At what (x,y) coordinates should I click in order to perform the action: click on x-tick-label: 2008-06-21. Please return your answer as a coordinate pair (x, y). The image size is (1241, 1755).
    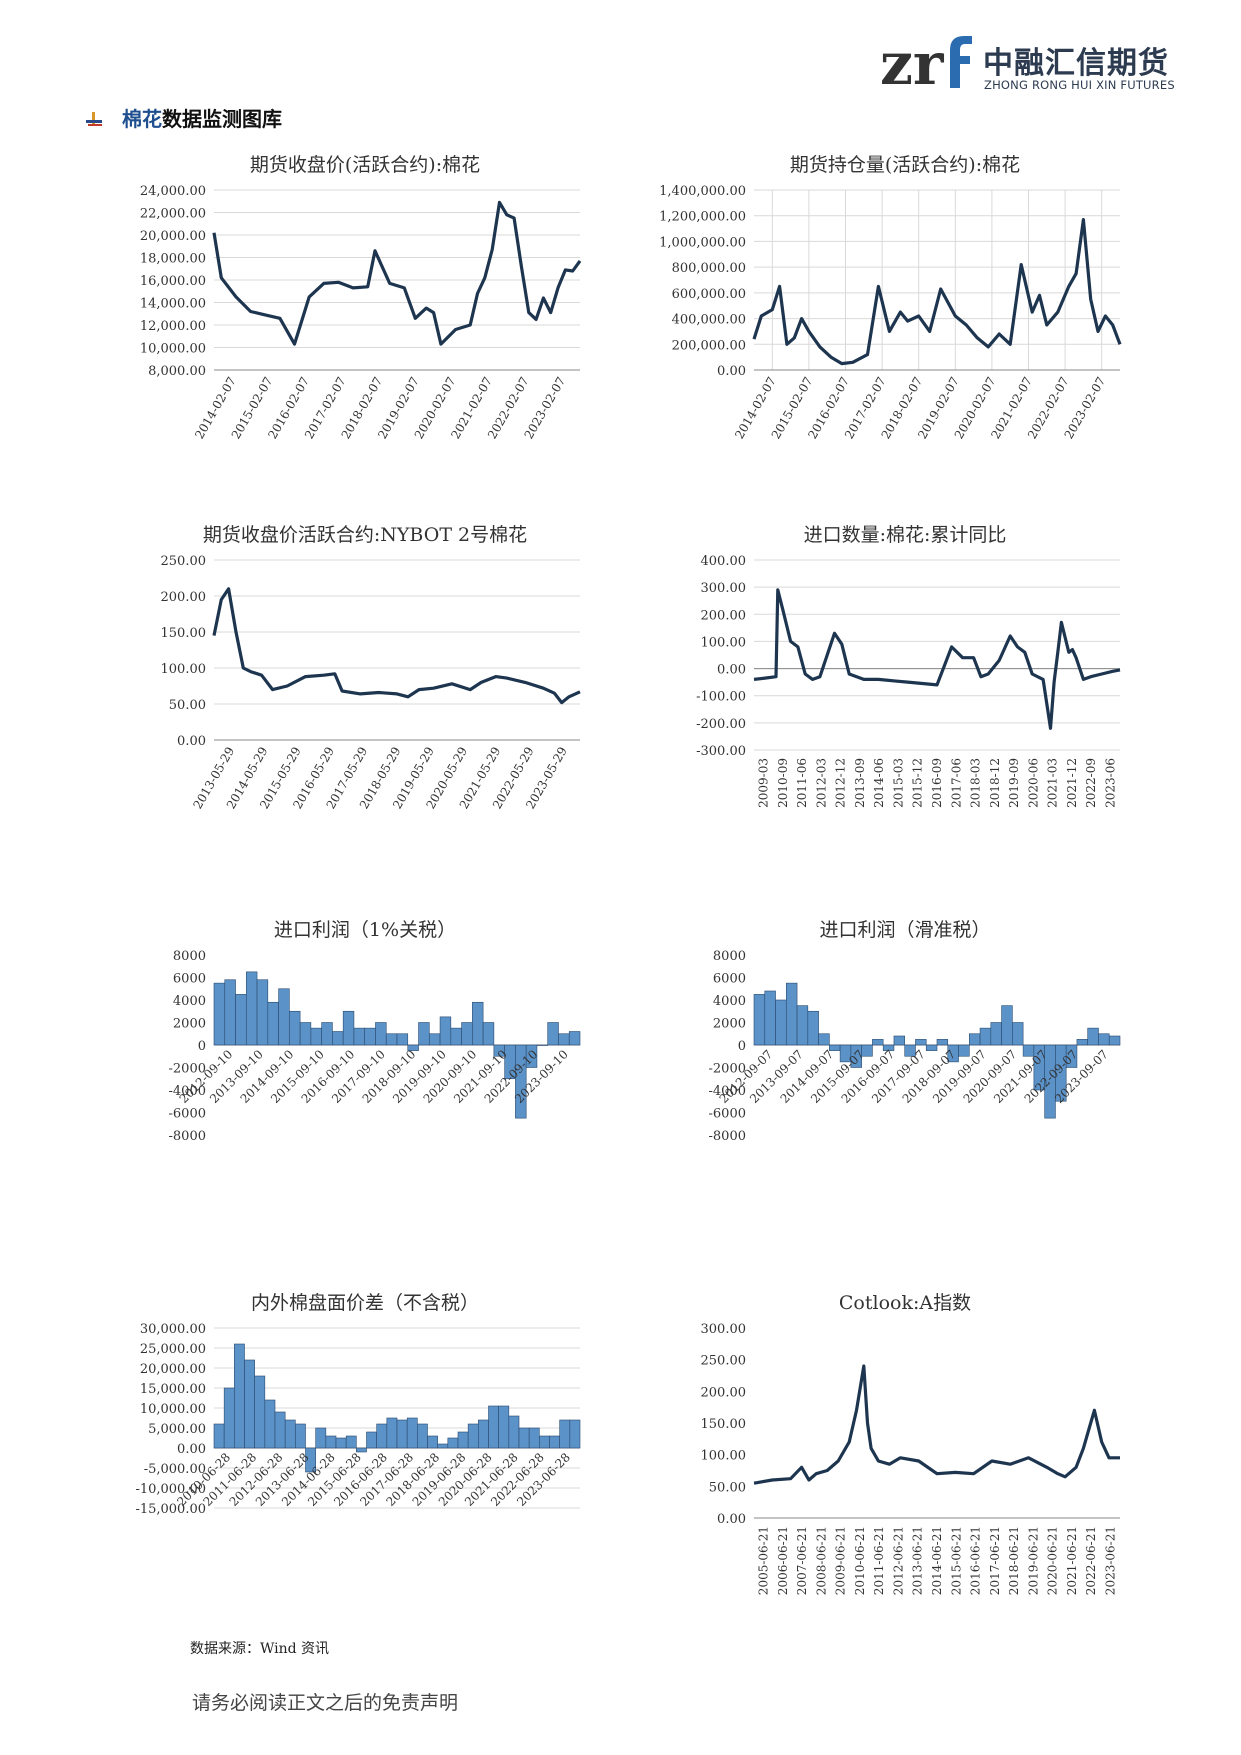
    Looking at the image, I should click on (821, 1560).